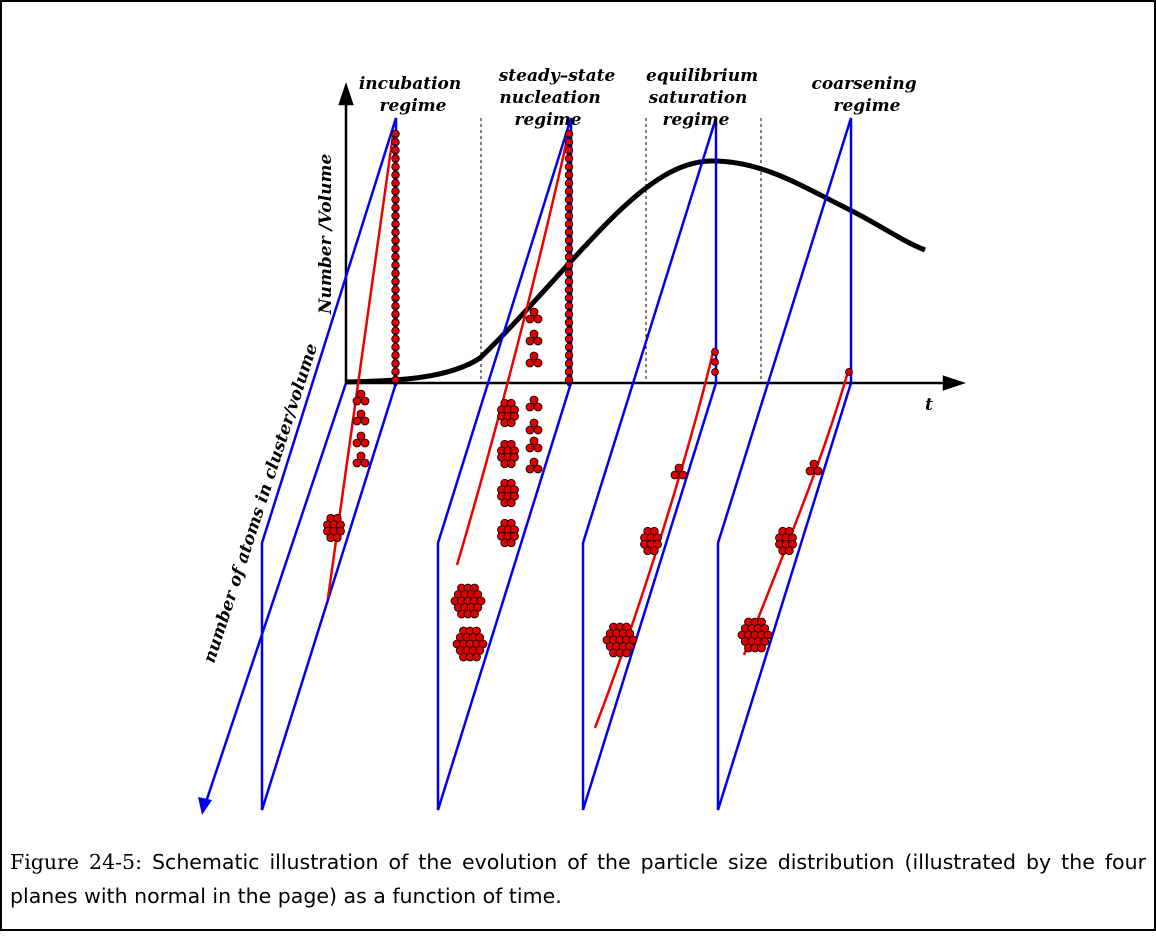 The image size is (1156, 936). I want to click on label-nucleation-line-3: regime, so click(548, 120).